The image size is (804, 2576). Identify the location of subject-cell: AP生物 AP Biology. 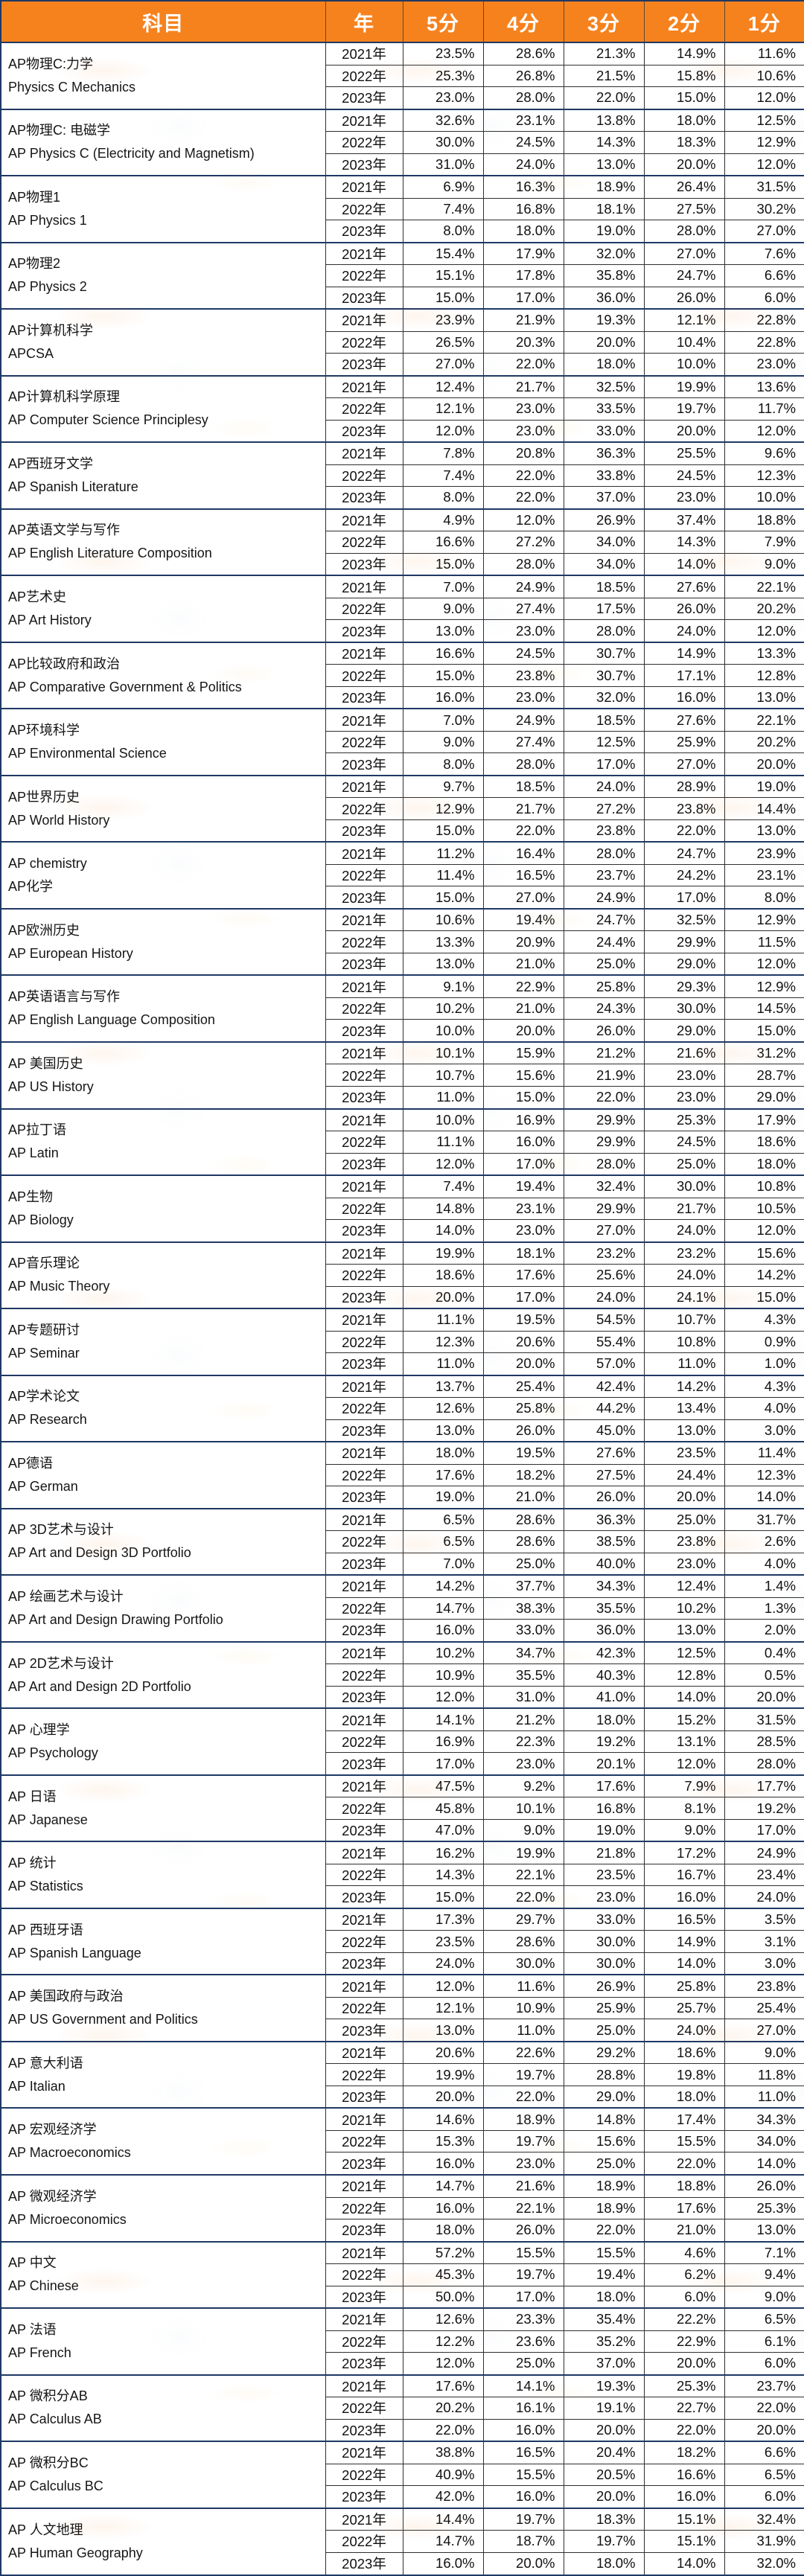
(163, 1208).